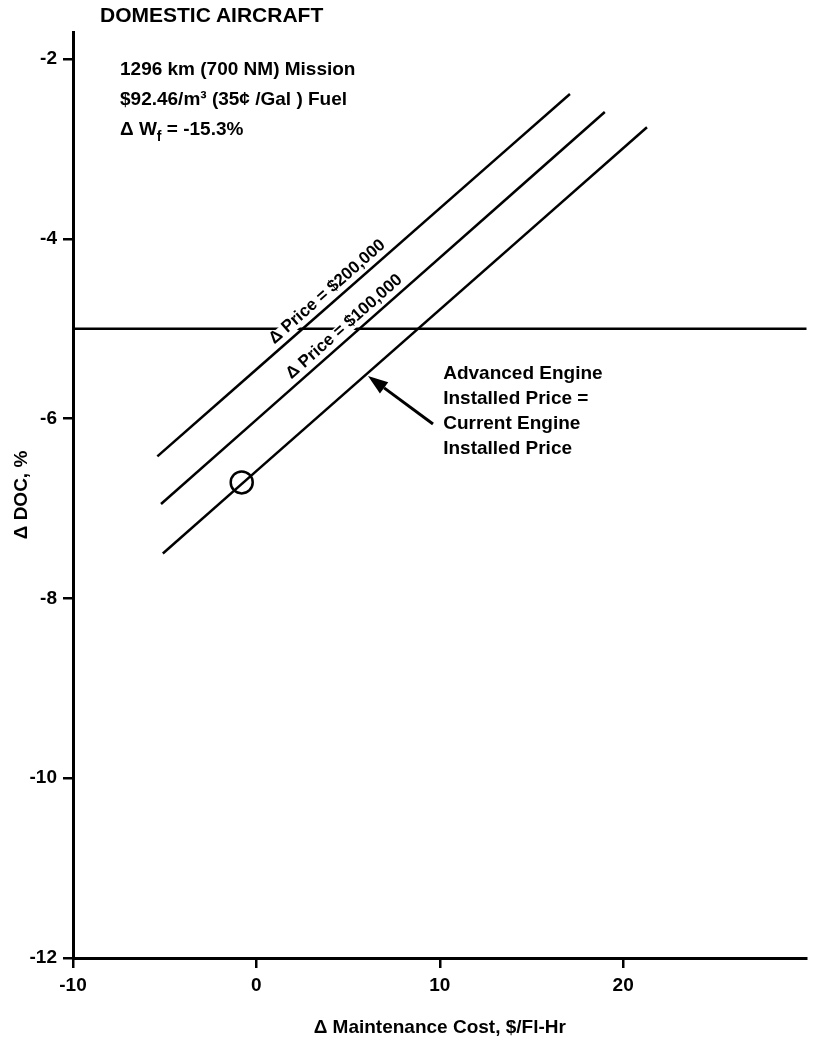 This screenshot has width=820, height=1043. I want to click on annotation: 1296 km (700 NM) Mission, so click(238, 68).